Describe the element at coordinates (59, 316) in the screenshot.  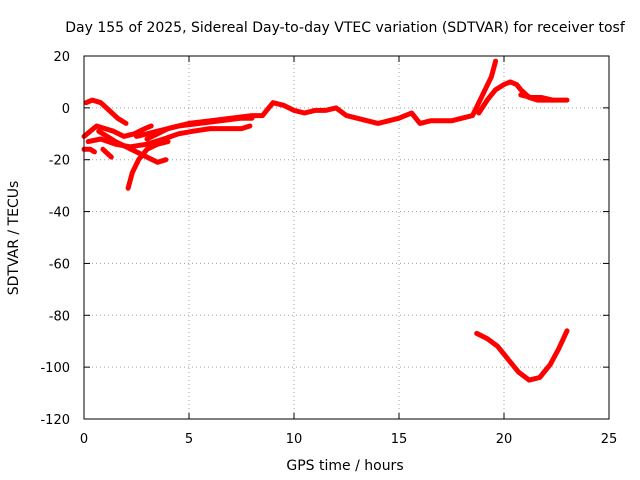
I see `y-tick-label: -80` at that location.